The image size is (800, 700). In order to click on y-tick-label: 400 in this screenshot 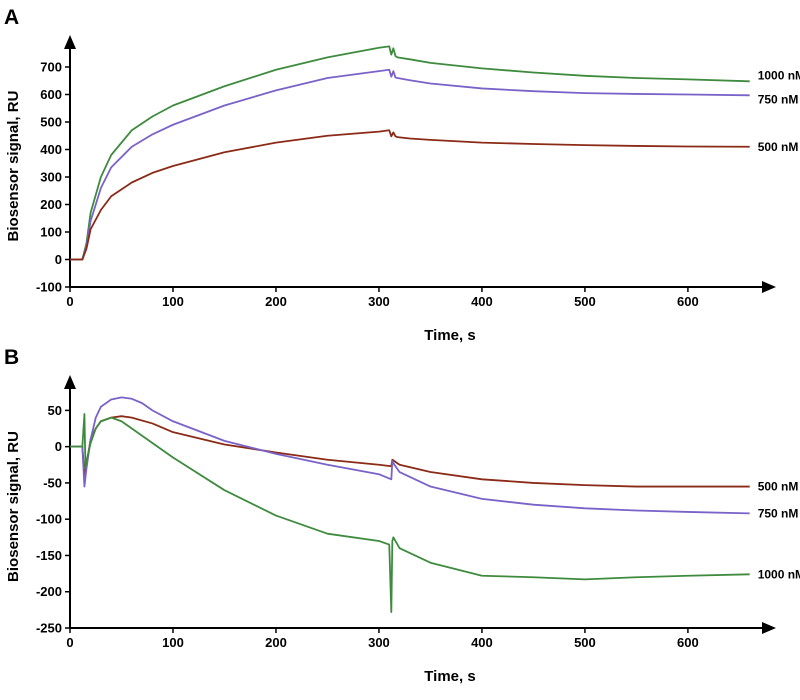, I will do `click(51, 149)`.